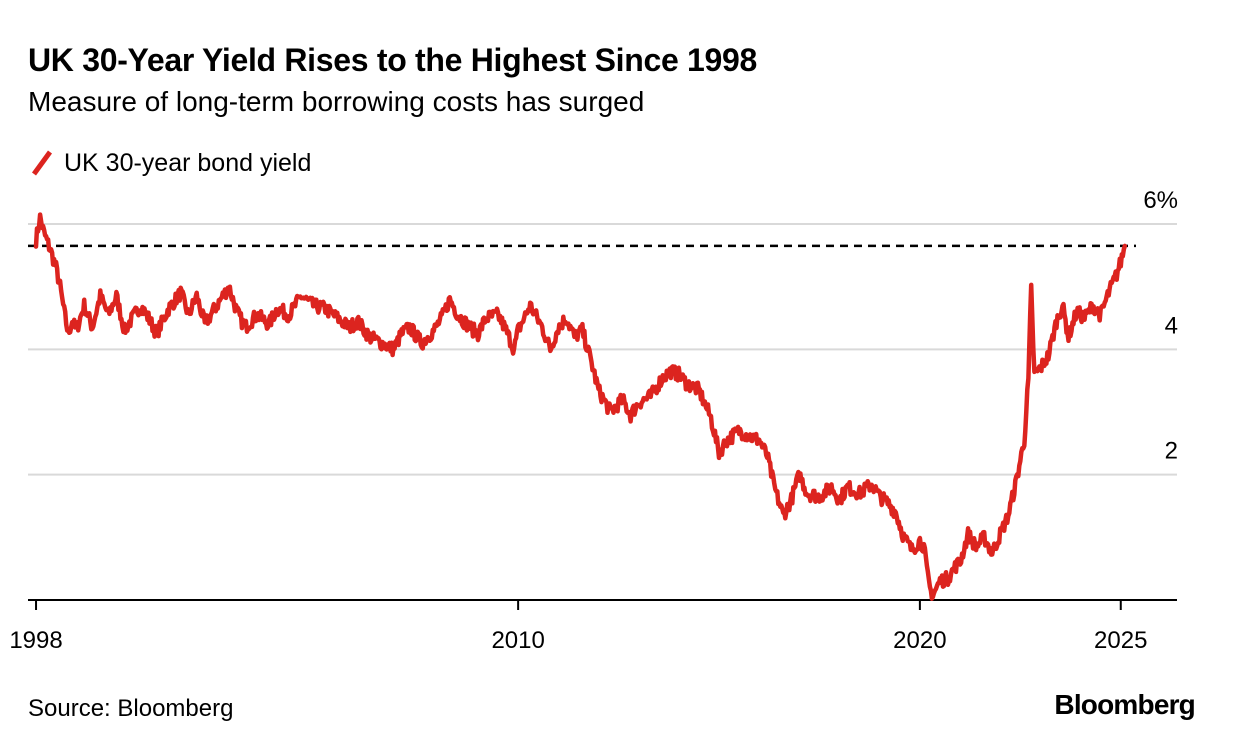 The height and width of the screenshot is (750, 1233). What do you see at coordinates (1171, 451) in the screenshot?
I see `y-tick-label: 2` at bounding box center [1171, 451].